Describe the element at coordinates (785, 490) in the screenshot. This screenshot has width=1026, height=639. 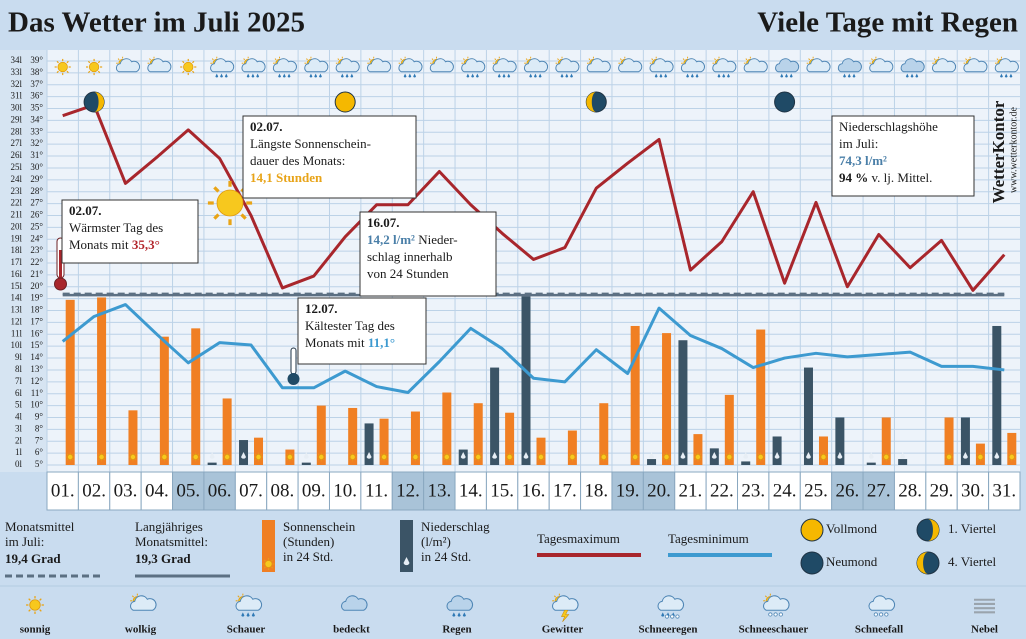
I see `x-tick-label: 24.` at that location.